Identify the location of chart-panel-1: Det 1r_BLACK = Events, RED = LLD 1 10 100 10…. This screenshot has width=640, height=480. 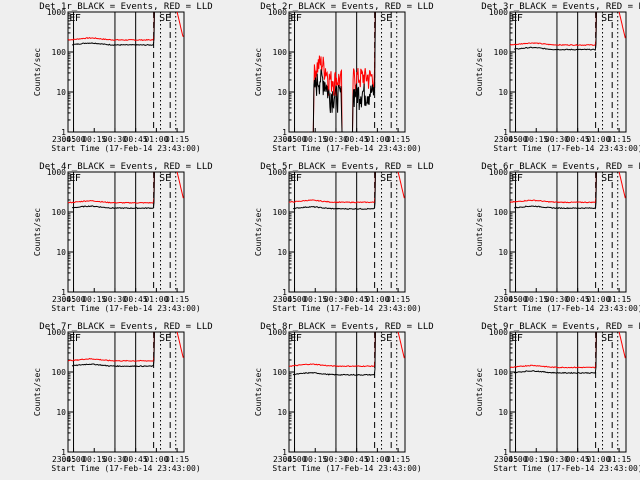
(123, 77).